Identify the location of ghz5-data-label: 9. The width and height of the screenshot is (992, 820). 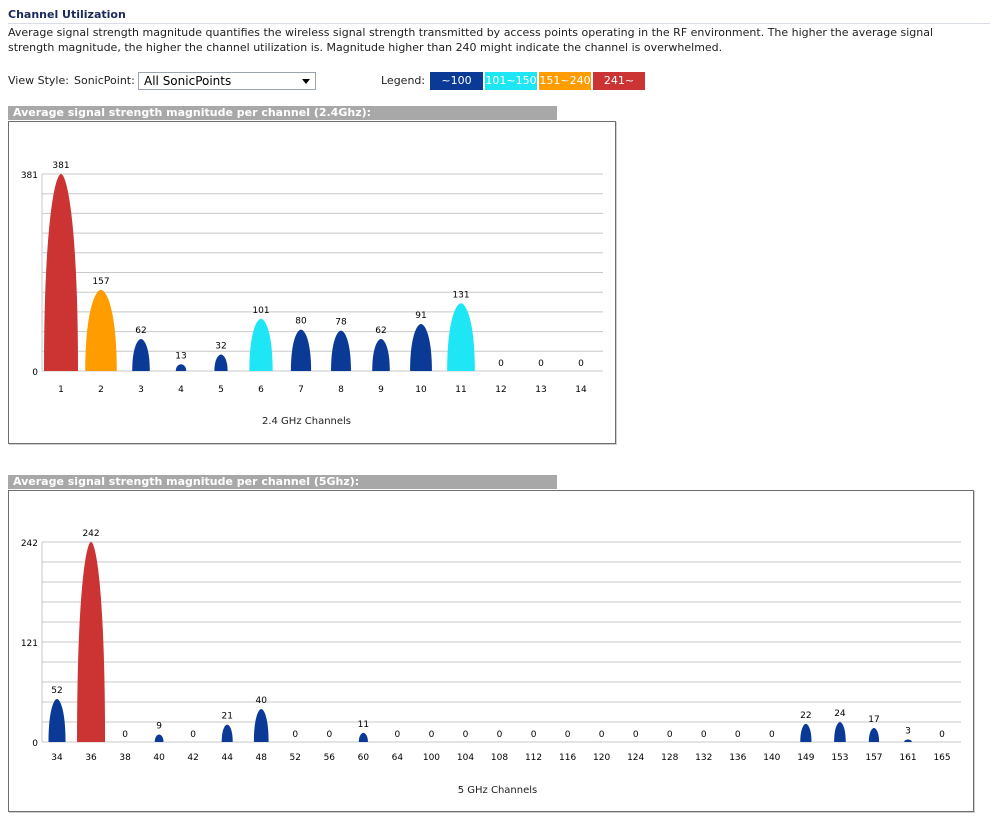
(159, 727).